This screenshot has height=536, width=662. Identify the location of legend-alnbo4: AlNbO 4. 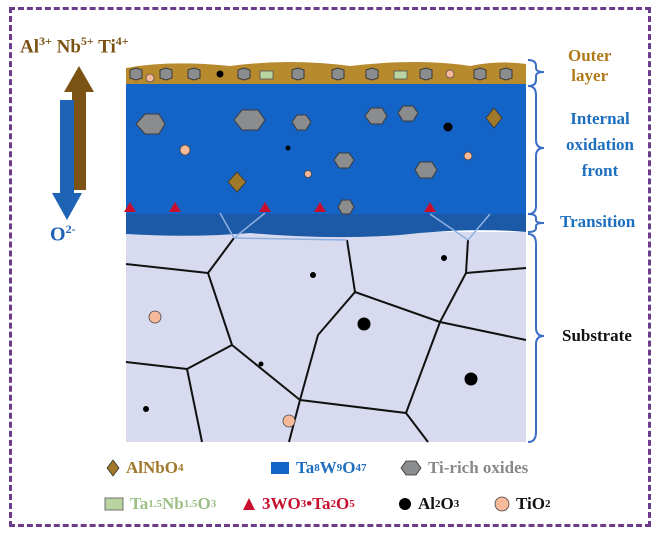
(144, 468).